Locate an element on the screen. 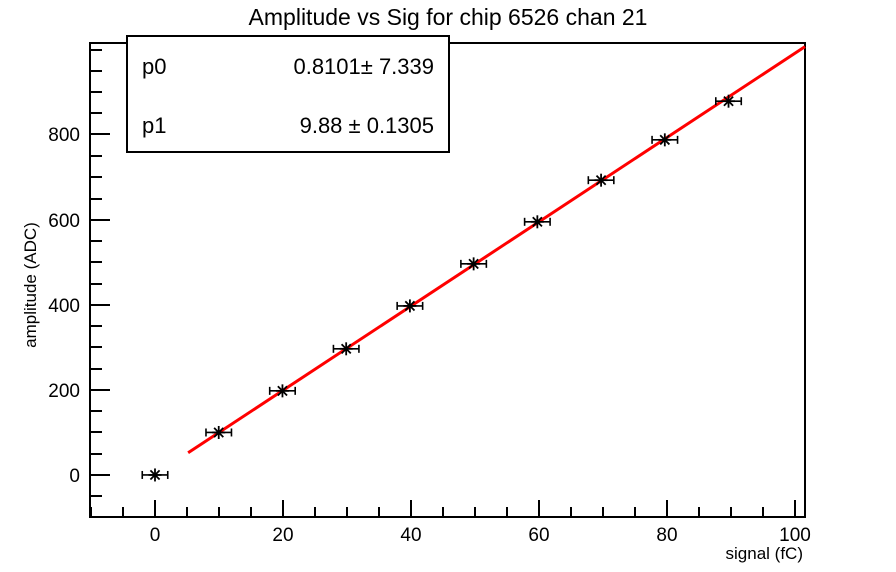  stats-param-value: 9.88 ± 0.1305 is located at coordinates (366, 125).